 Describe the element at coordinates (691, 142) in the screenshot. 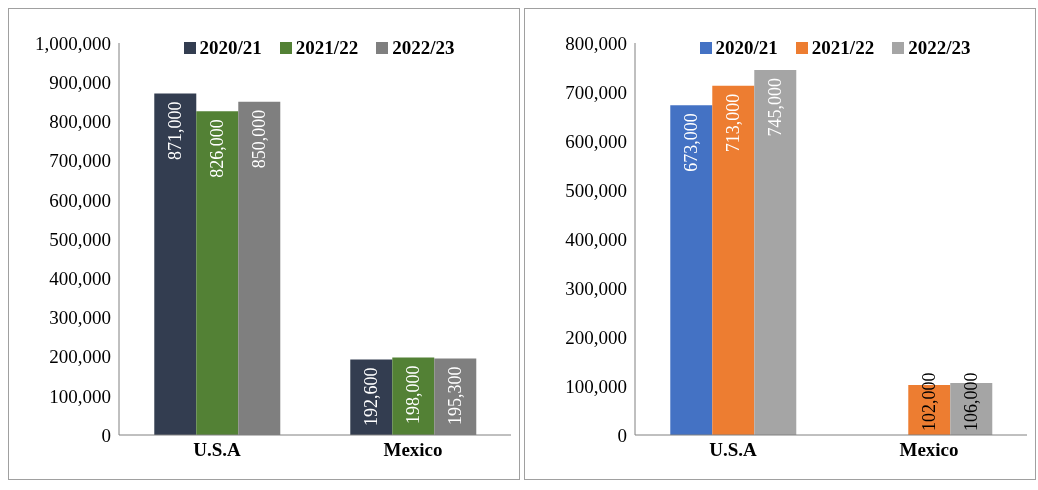

I see `data-label: 673,000` at that location.